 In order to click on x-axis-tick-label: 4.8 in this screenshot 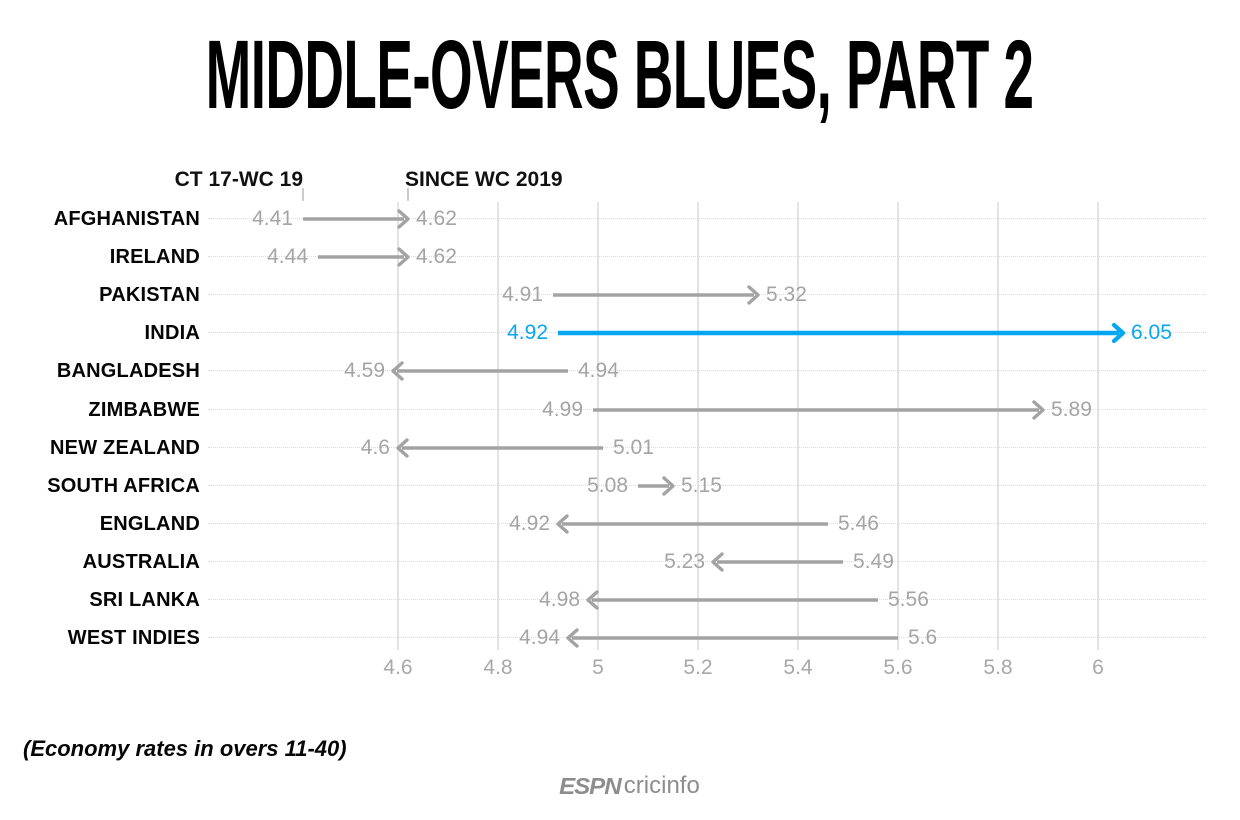, I will do `click(498, 667)`.